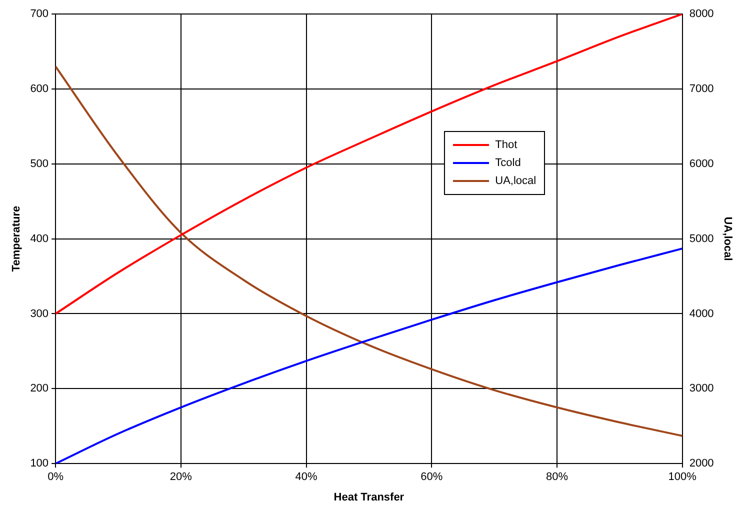  Describe the element at coordinates (701, 314) in the screenshot. I see `y2-tick-label: 4000` at that location.